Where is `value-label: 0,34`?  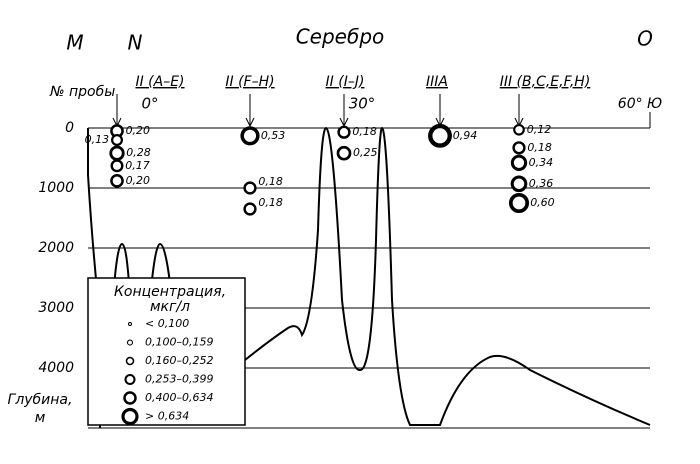 value-label: 0,34 is located at coordinates (541, 162).